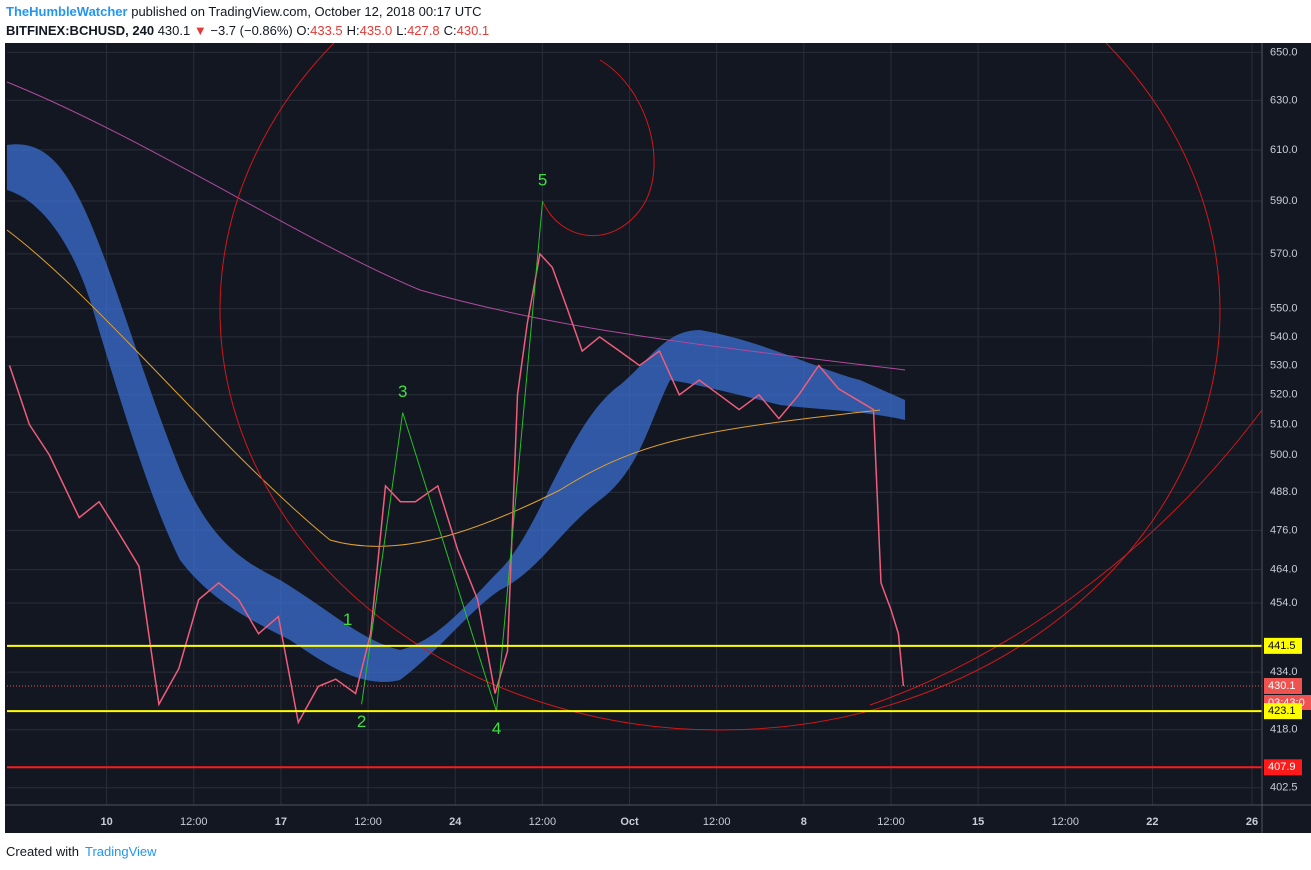 The image size is (1311, 870). Describe the element at coordinates (394, 30) in the screenshot. I see `ohlc: O:433.5 H:435.0 L:427.8 C:430.1` at that location.